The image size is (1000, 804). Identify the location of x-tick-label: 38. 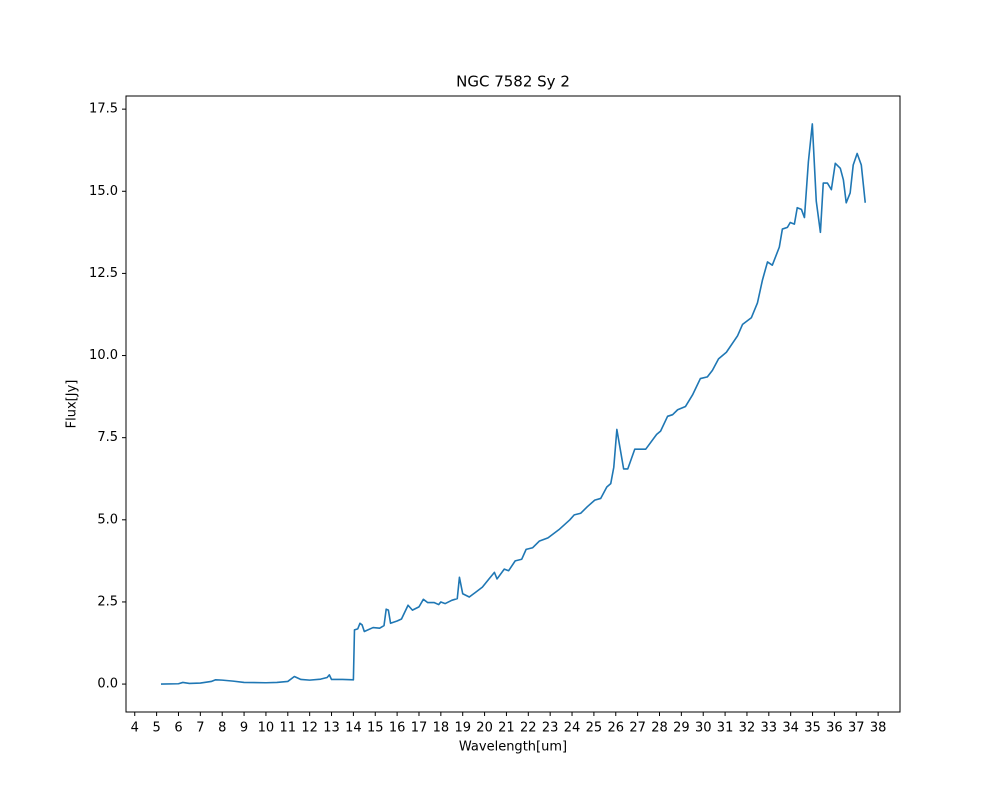
(878, 728).